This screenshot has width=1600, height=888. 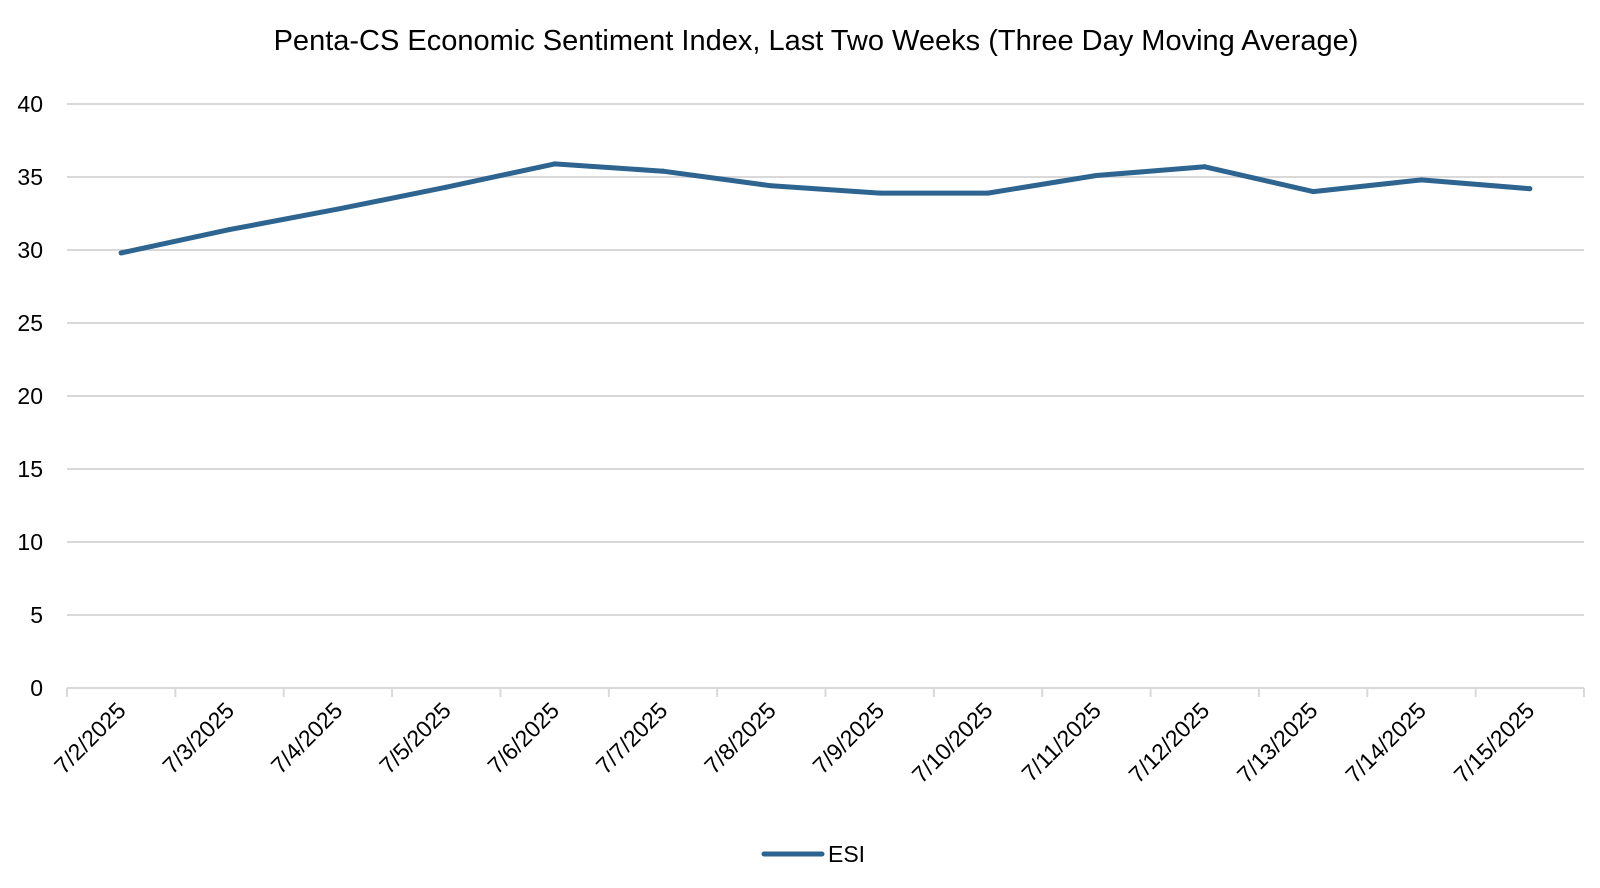 I want to click on x-tick-label: 7/15/2025, so click(x=1494, y=742).